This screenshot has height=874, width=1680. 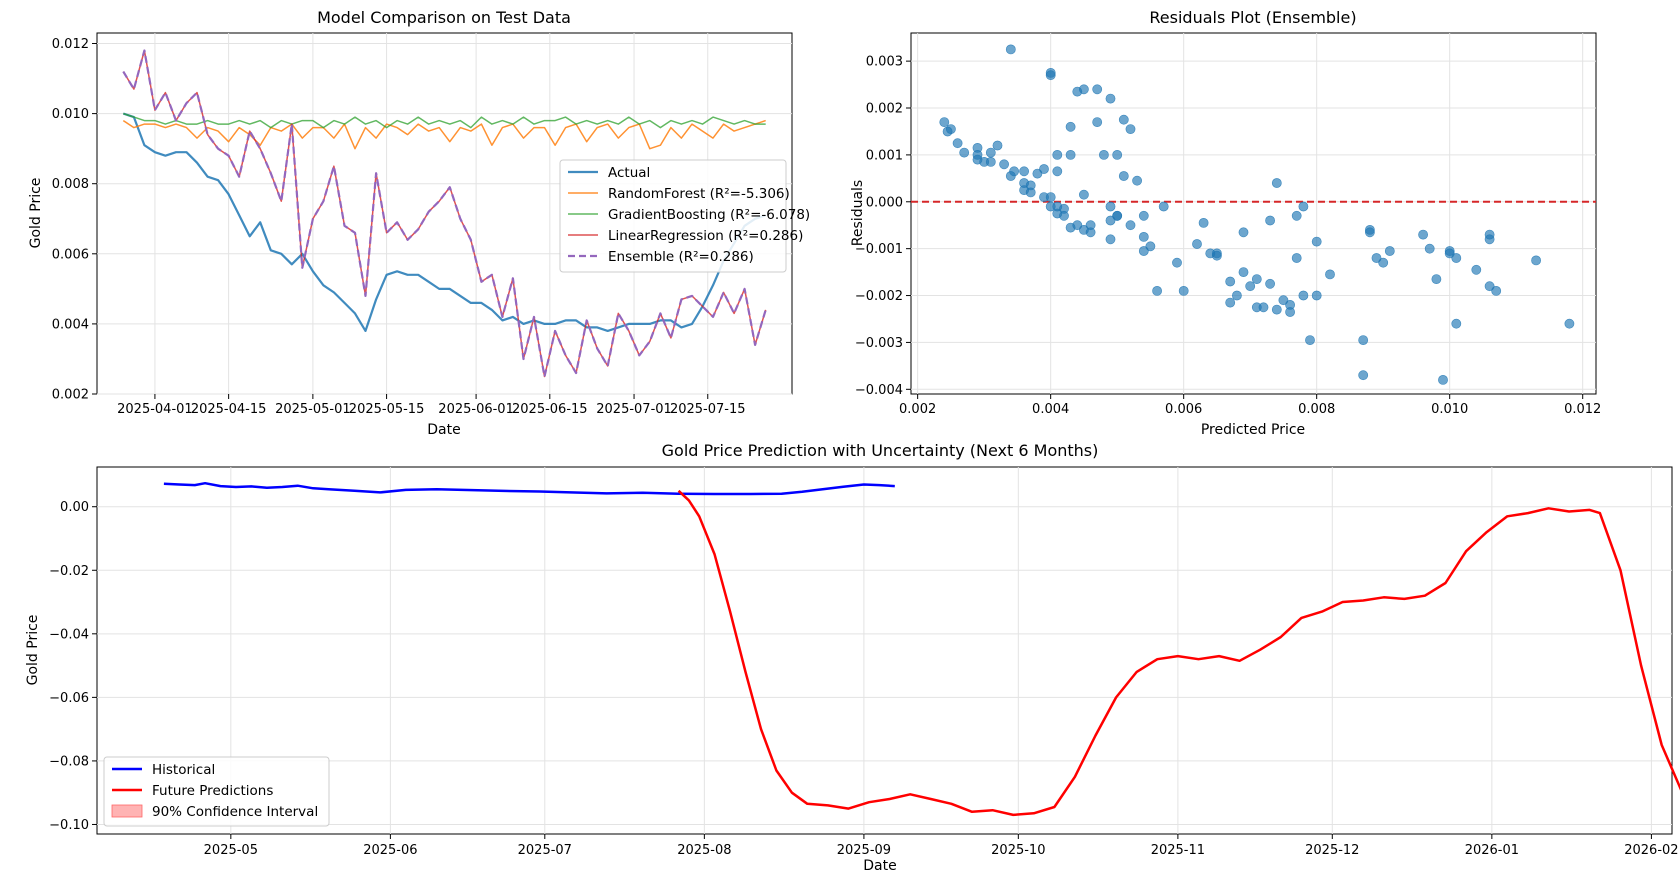 What do you see at coordinates (634, 409) in the screenshot?
I see `x-tick-label: 2025-07-01` at bounding box center [634, 409].